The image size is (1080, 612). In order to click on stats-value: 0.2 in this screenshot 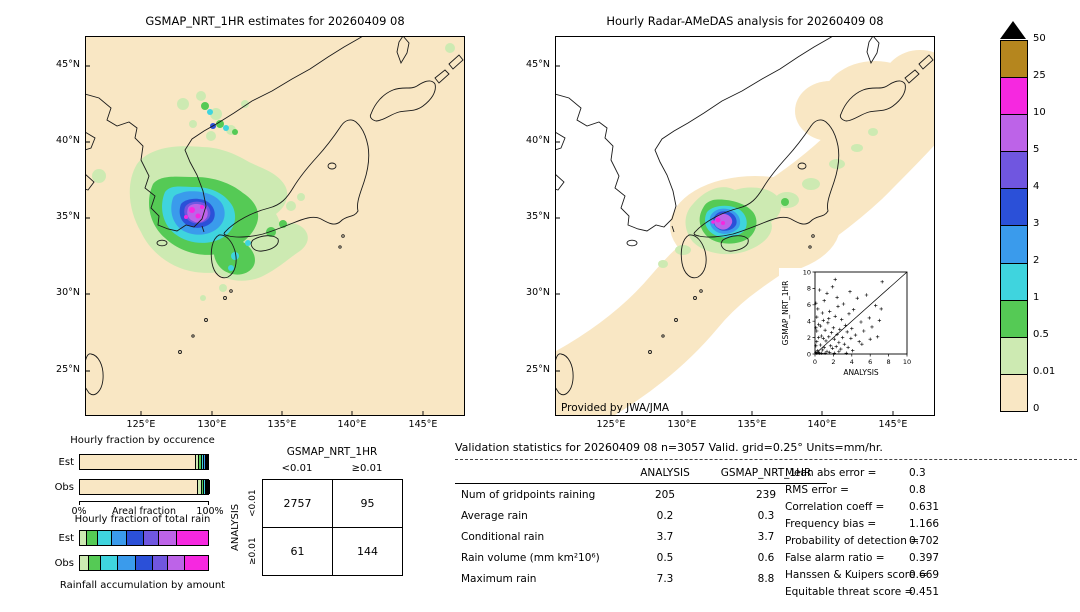, I will do `click(665, 516)`.